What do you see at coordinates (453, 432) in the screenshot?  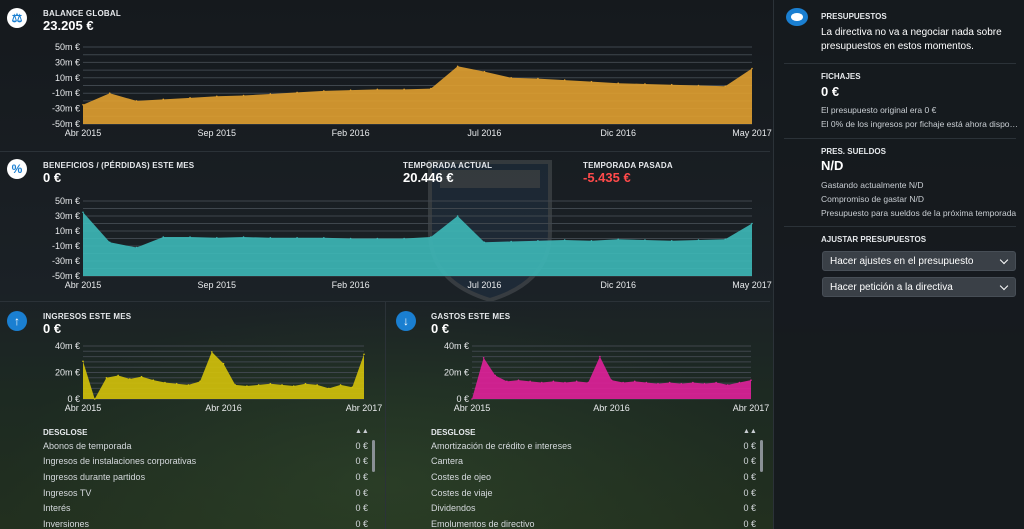 I see `expenses-breakdown-label: DESGLOSE` at bounding box center [453, 432].